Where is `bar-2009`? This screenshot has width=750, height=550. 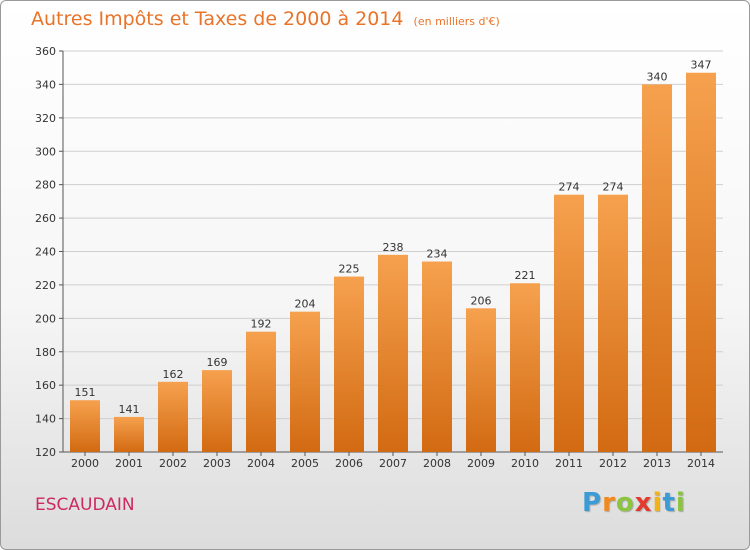 bar-2009 is located at coordinates (481, 380).